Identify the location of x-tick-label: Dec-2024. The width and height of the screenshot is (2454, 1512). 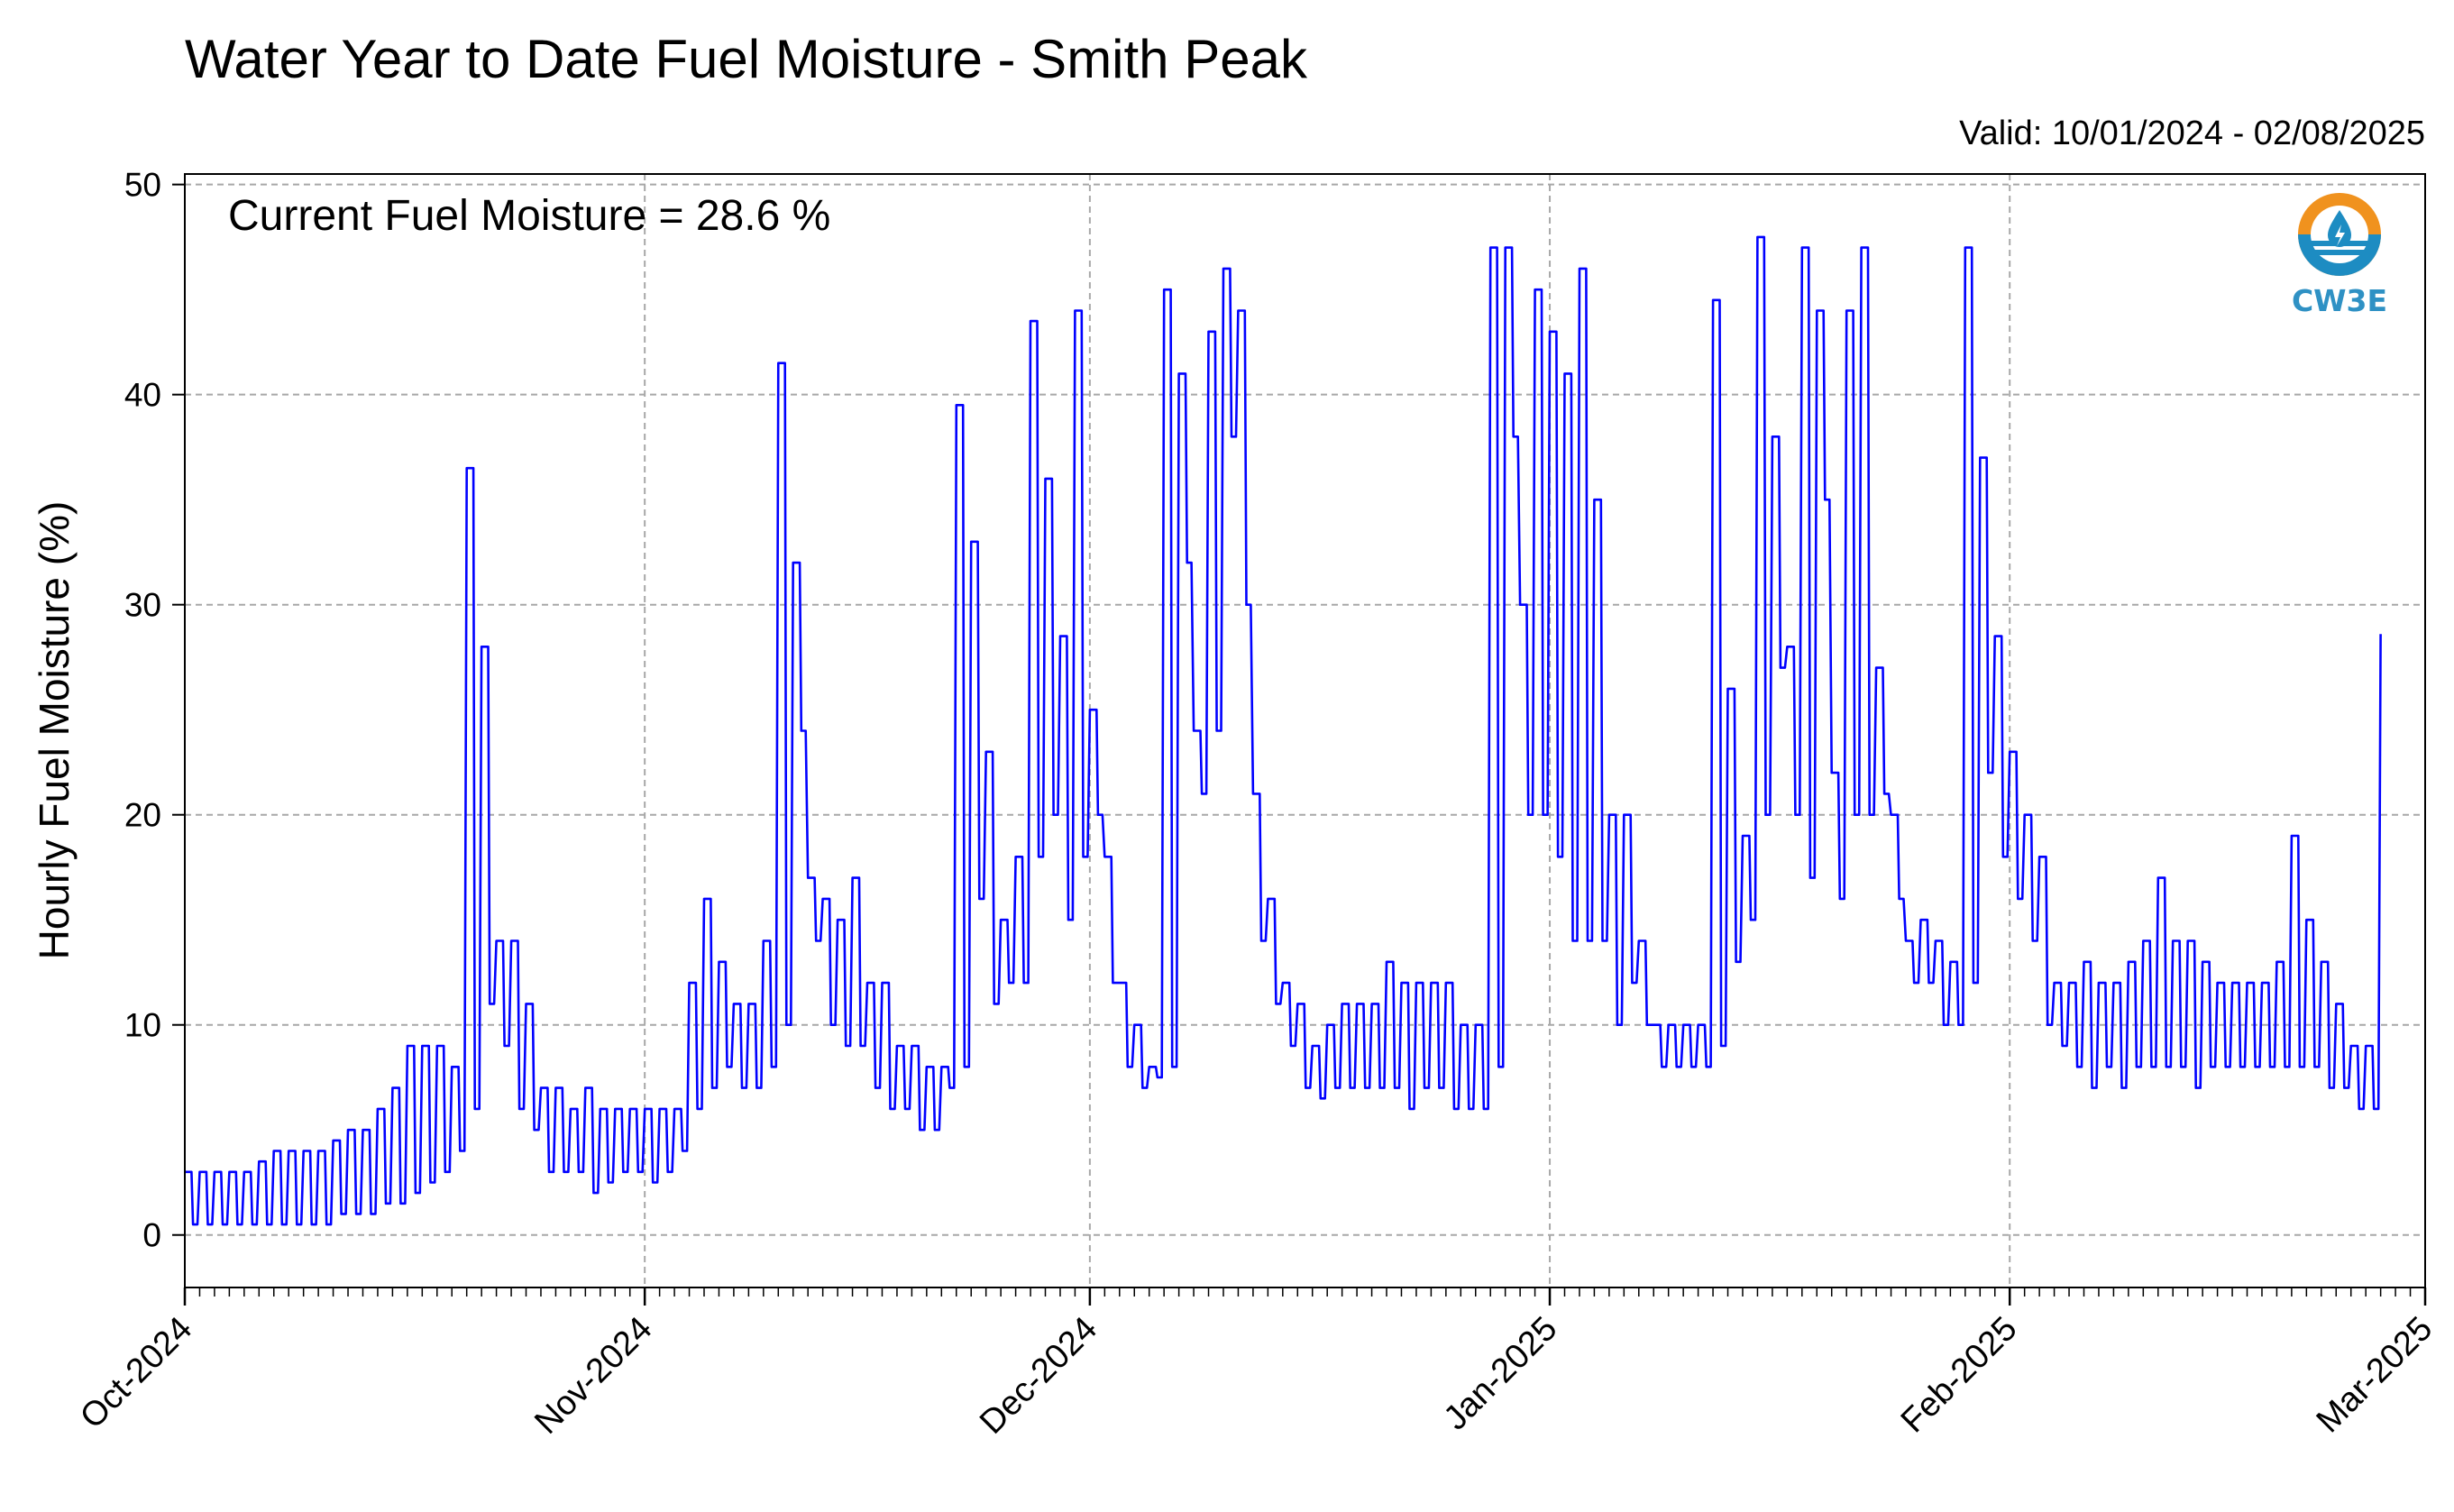
(1038, 1376).